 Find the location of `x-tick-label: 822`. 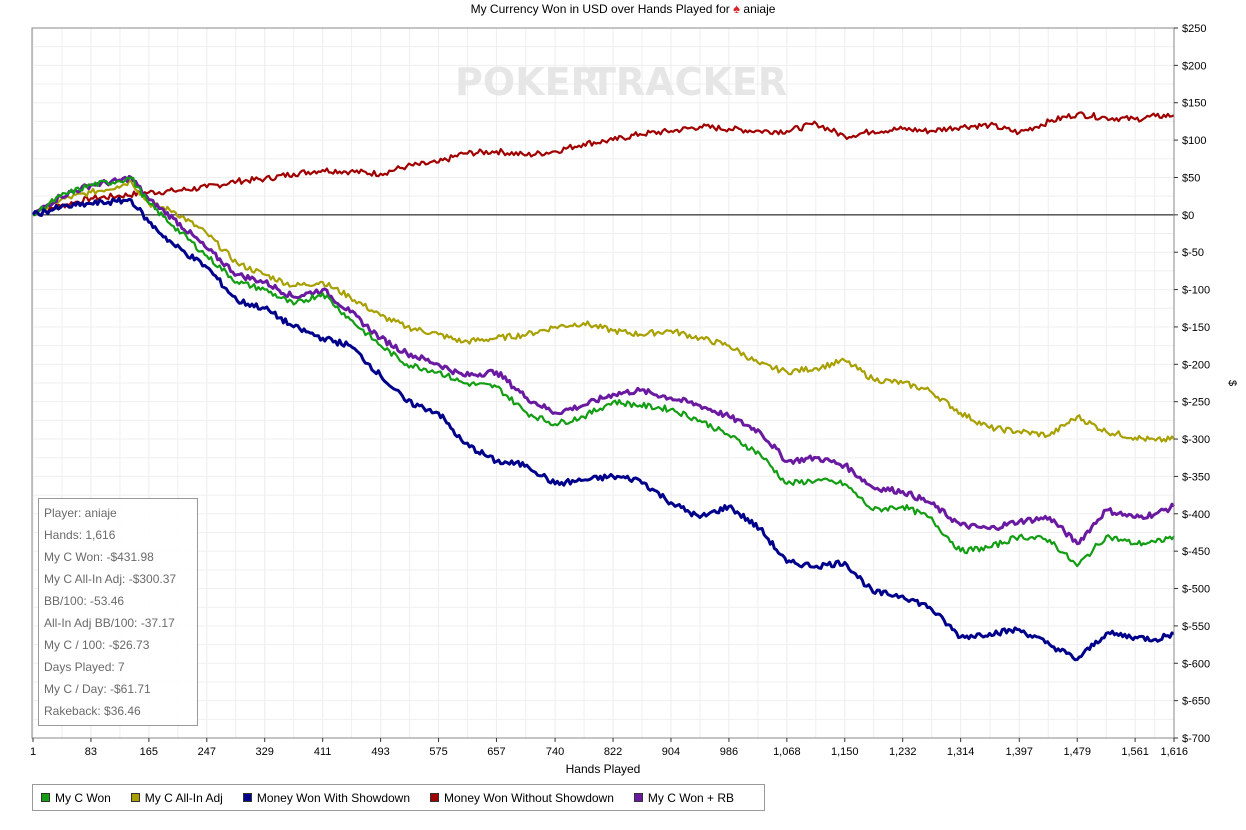

x-tick-label: 822 is located at coordinates (613, 752).